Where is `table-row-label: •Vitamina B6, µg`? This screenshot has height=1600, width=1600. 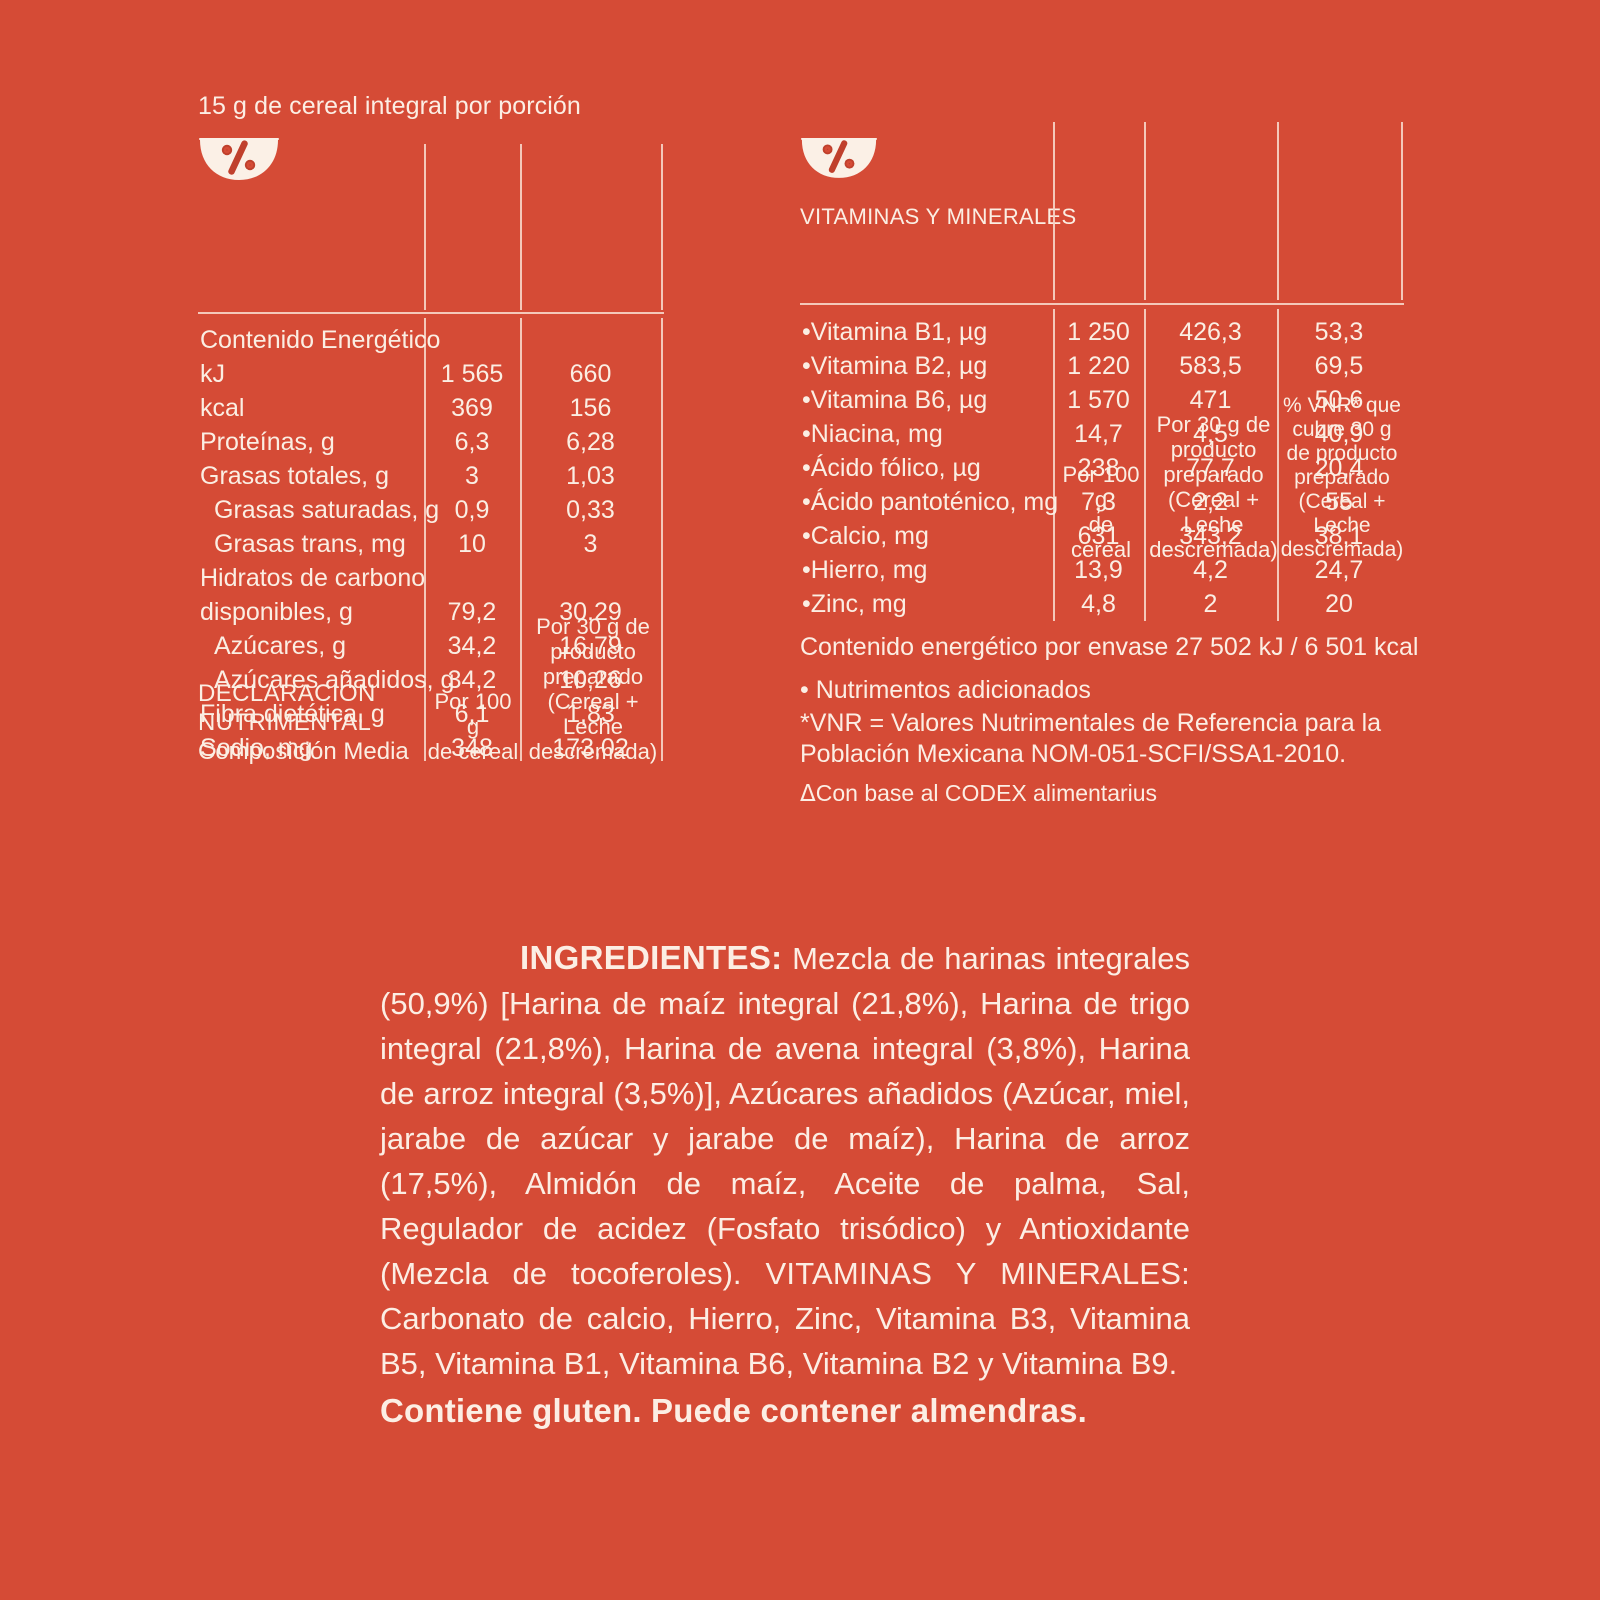
table-row-label: •Vitamina B6, µg is located at coordinates (895, 400).